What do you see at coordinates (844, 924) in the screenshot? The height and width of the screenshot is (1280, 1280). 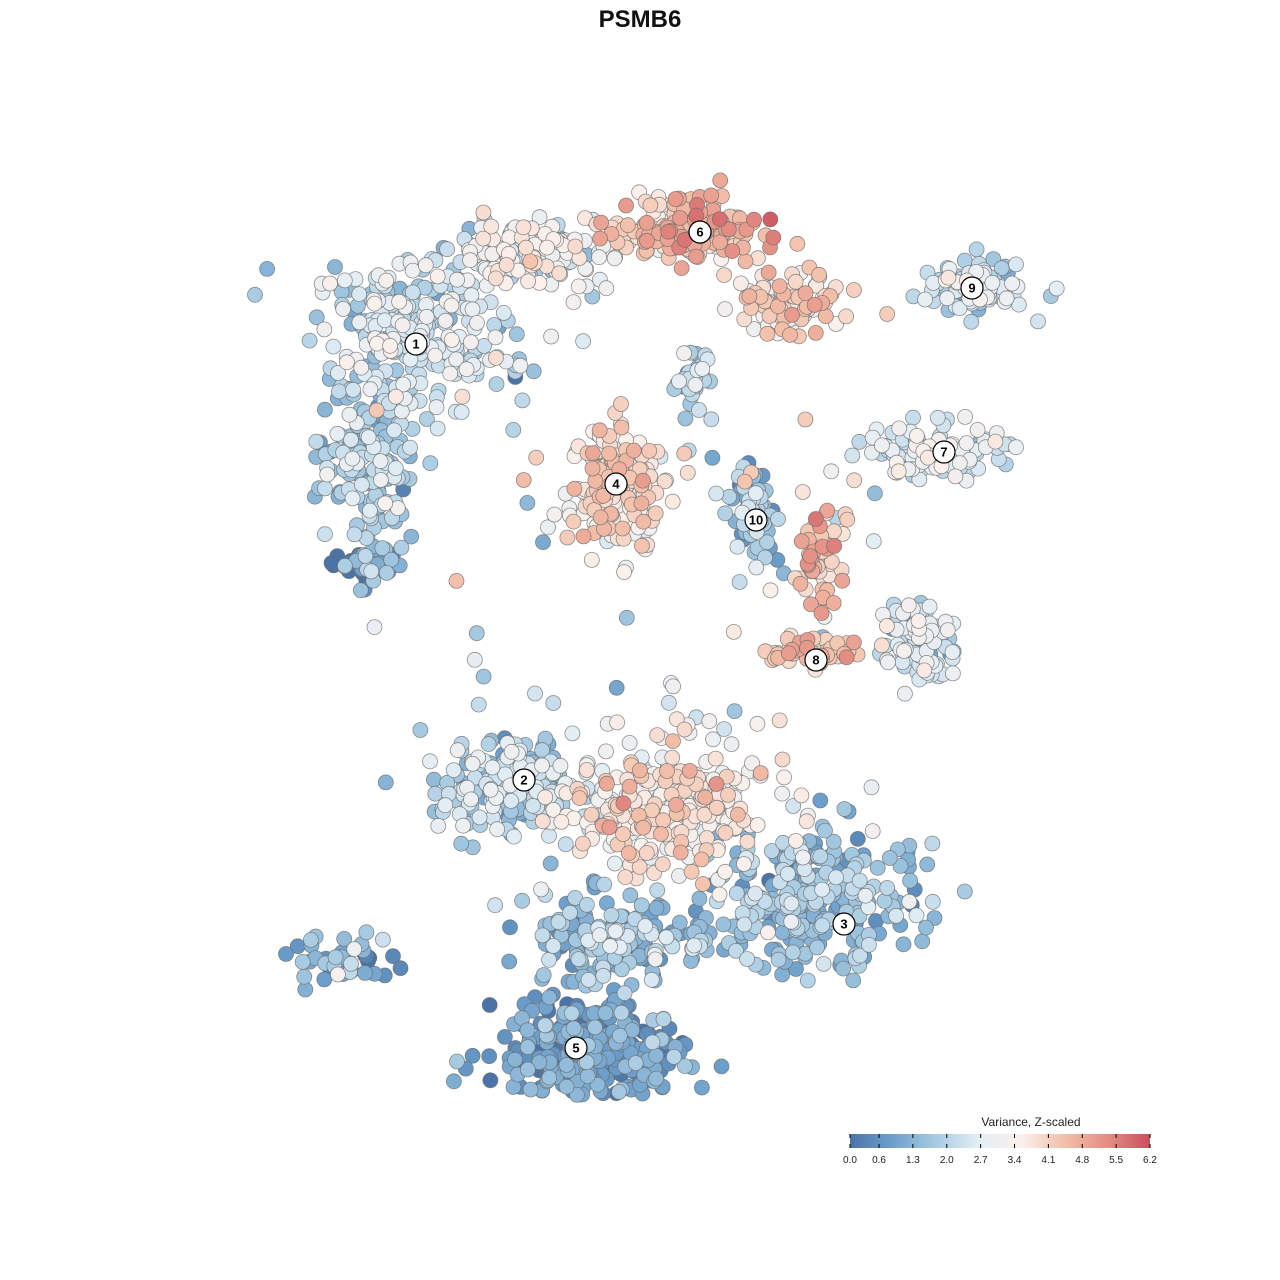 I see `cluster-badge` at bounding box center [844, 924].